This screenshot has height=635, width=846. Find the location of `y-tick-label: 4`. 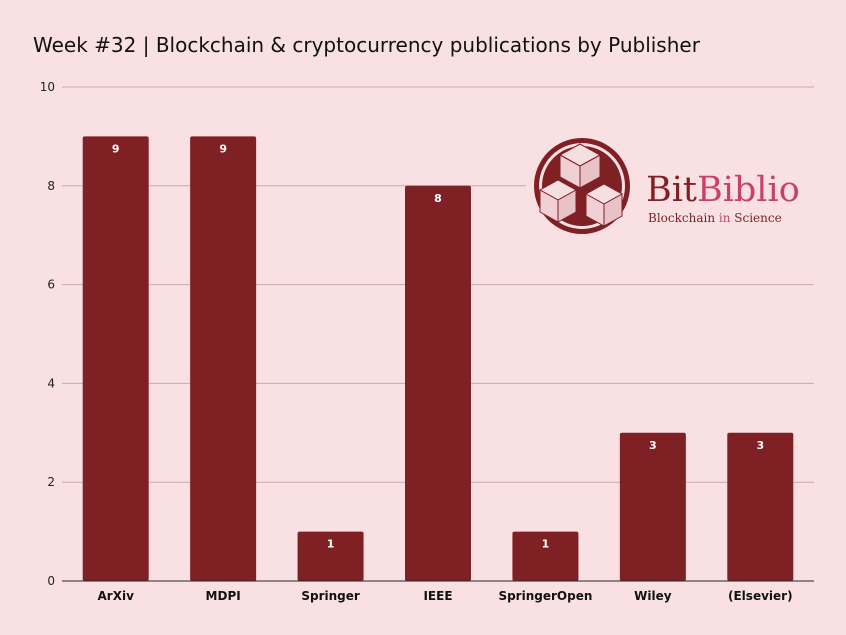

y-tick-label: 4 is located at coordinates (51, 383).